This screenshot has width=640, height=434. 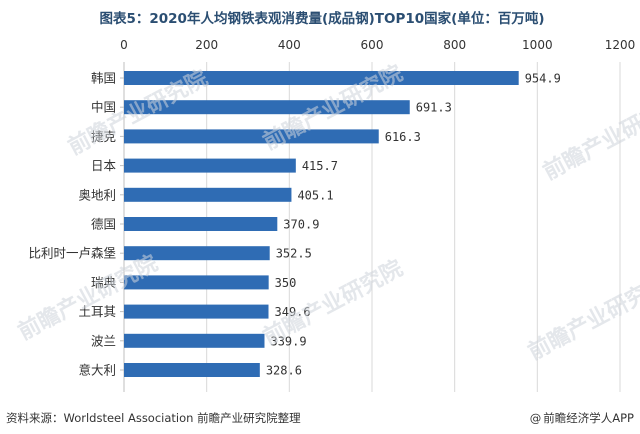 I want to click on category-label: 意大利, so click(x=97, y=370).